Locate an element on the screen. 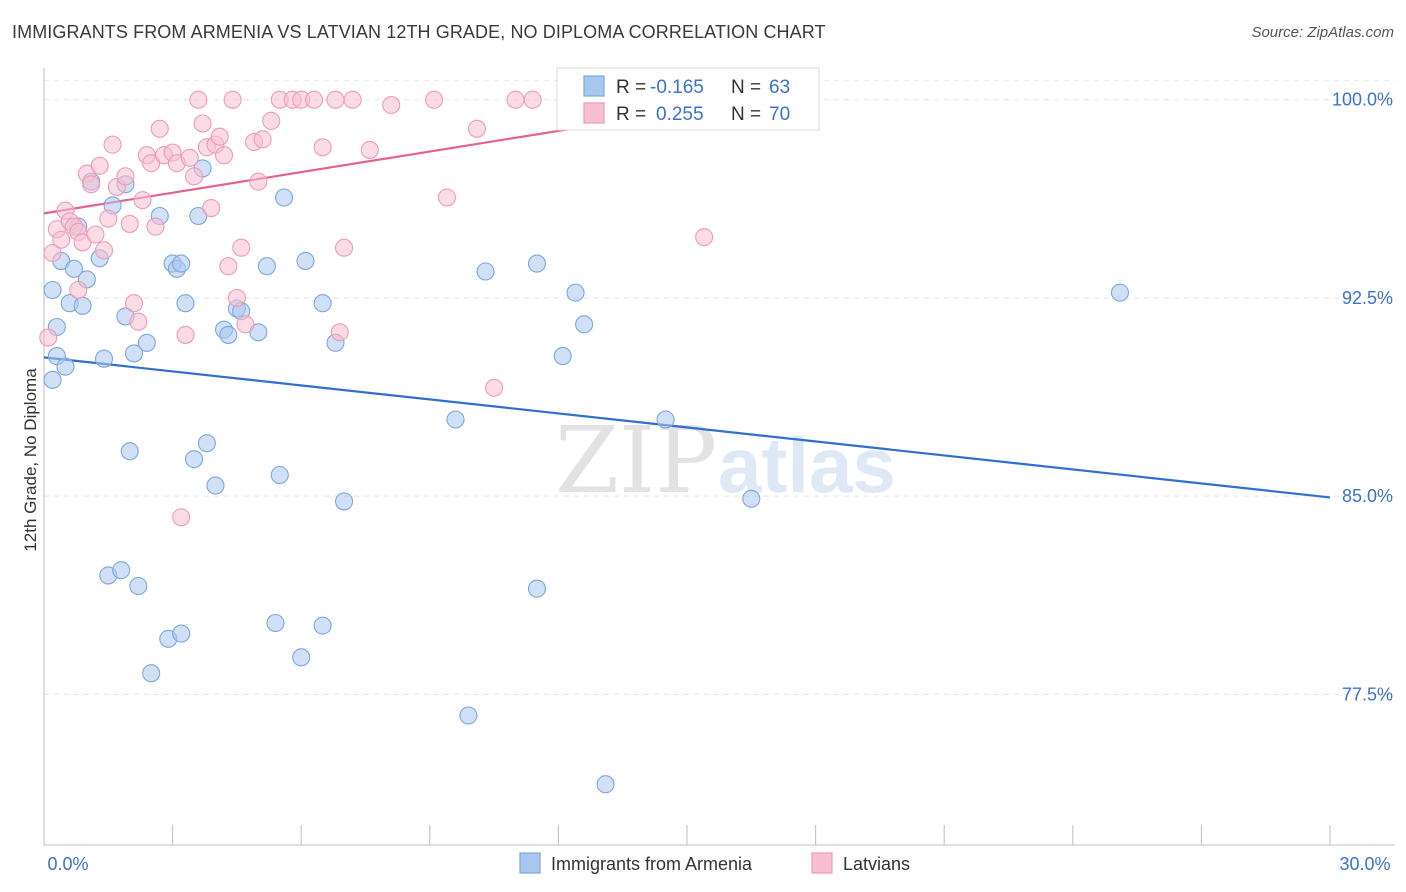 The image size is (1406, 892). series-legend-label-latvians: Latvians is located at coordinates (876, 864).